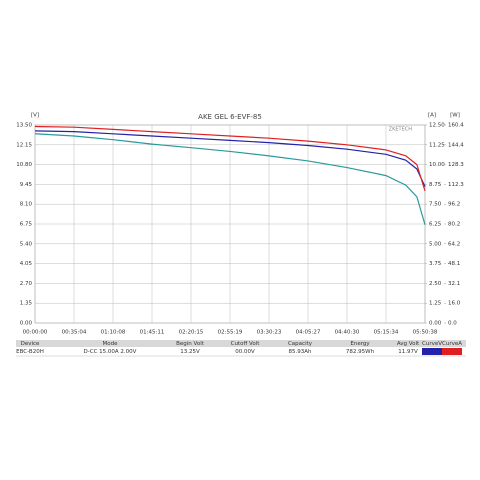  What do you see at coordinates (435, 244) in the screenshot?
I see `y2-tick-label: 5.00` at bounding box center [435, 244].